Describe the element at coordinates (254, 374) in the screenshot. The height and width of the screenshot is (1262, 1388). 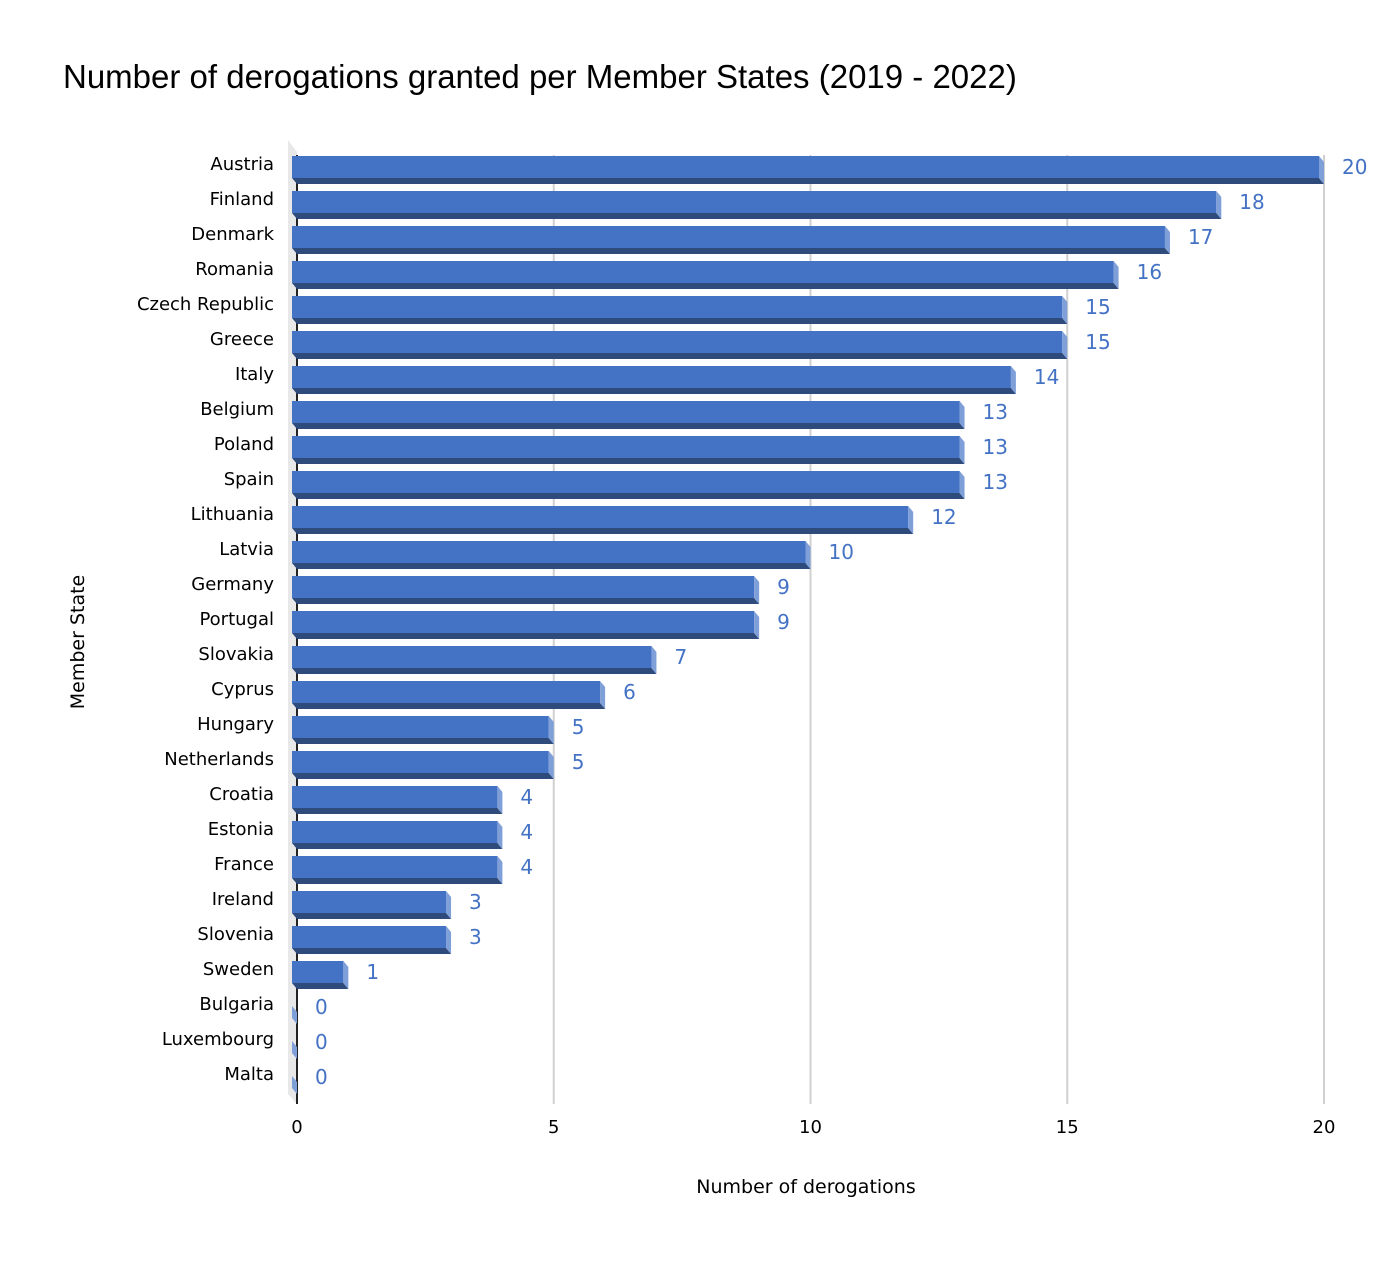
I see `category-label: Italy` at that location.